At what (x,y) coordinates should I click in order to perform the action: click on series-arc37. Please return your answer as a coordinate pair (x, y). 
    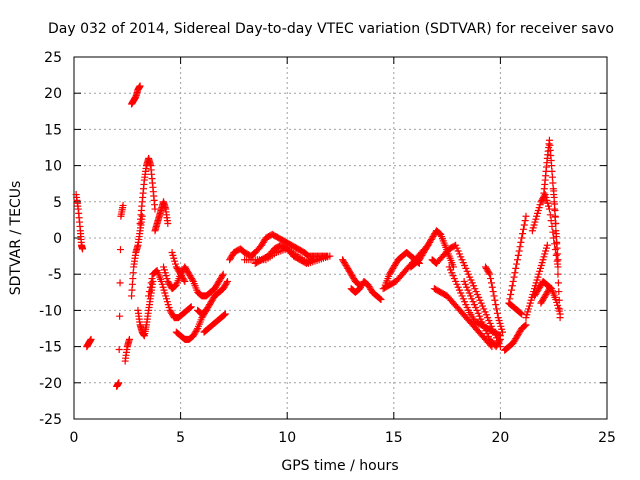
    Looking at the image, I should click on (557, 254).